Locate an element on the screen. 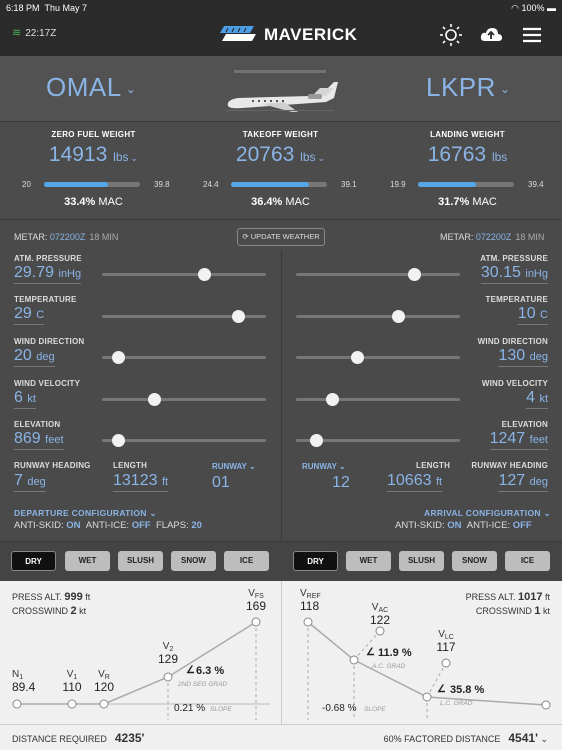  arrival-temperature-field: 10 C is located at coordinates (532, 315).